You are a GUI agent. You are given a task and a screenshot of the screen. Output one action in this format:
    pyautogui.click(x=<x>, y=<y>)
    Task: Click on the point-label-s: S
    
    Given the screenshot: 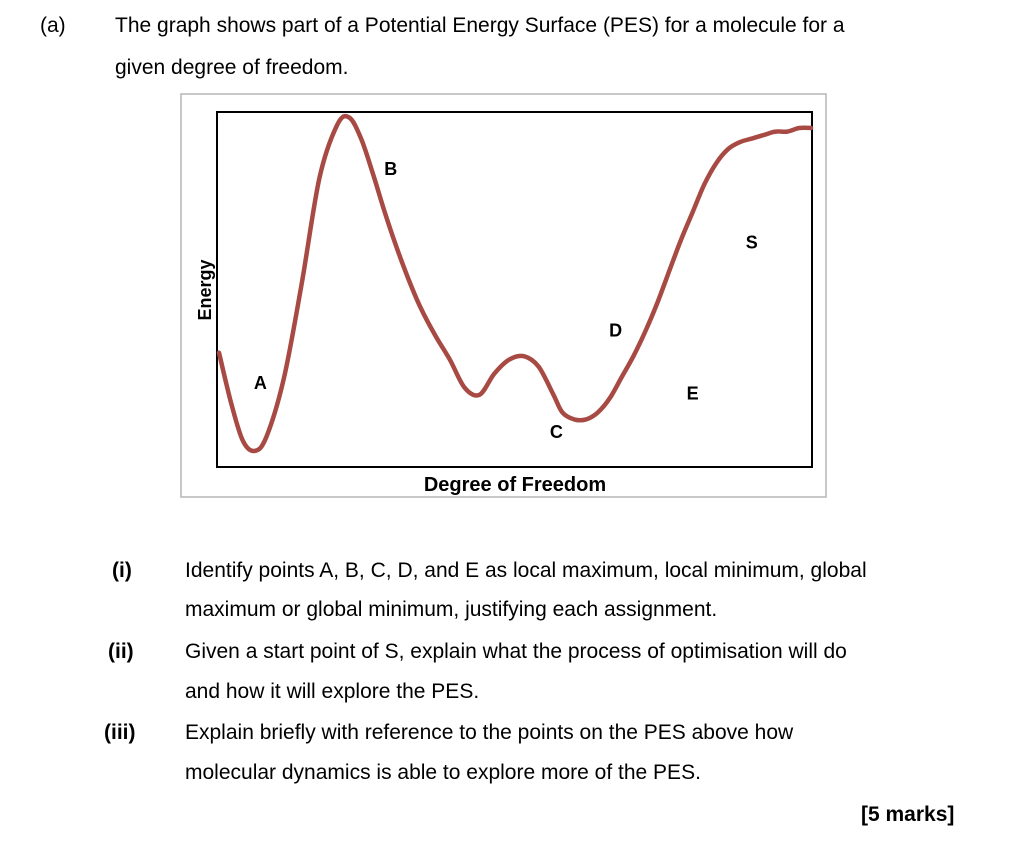 What is the action you would take?
    pyautogui.click(x=752, y=243)
    